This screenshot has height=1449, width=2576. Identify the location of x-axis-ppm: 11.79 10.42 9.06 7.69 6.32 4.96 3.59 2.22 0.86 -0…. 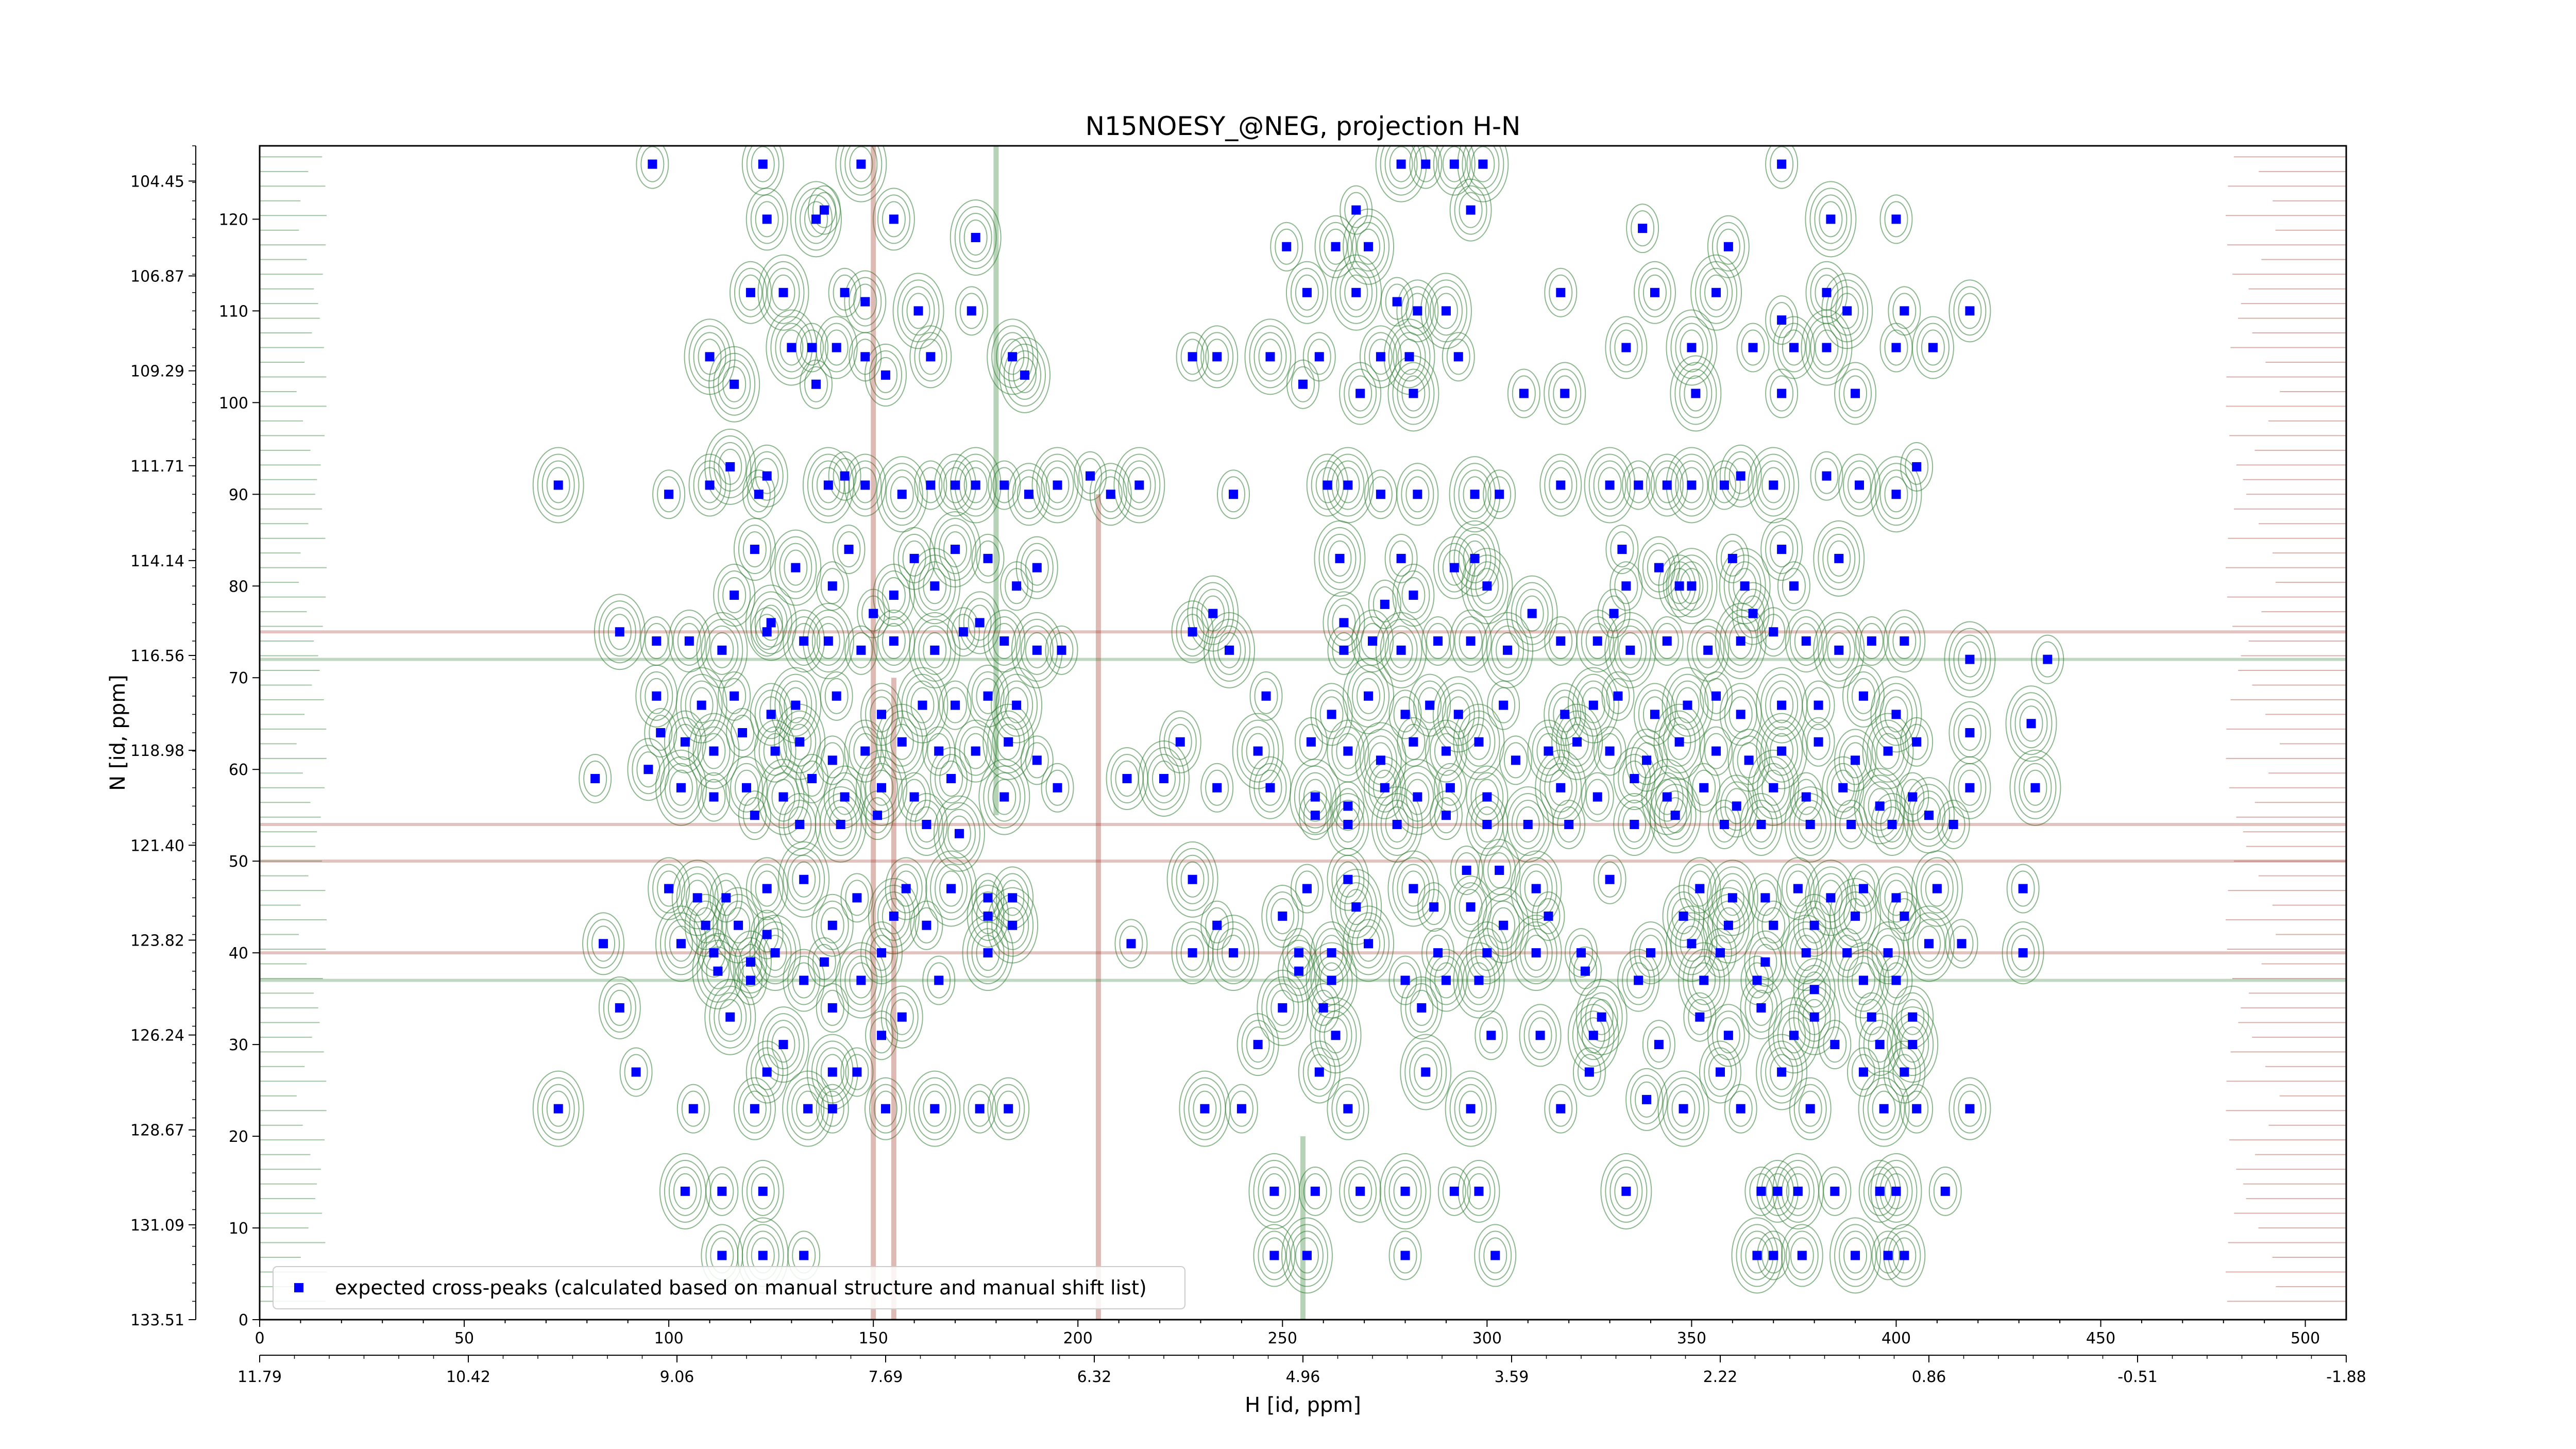
(1302, 1370).